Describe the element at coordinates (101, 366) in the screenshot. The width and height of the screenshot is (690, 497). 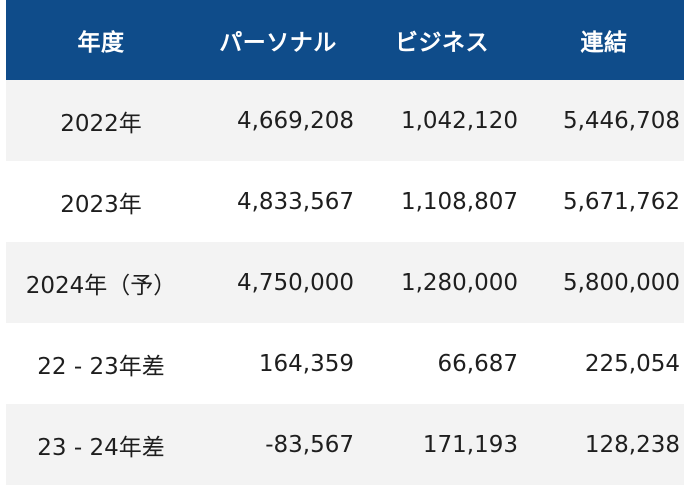
I see `row-label: 22 - 23年差` at that location.